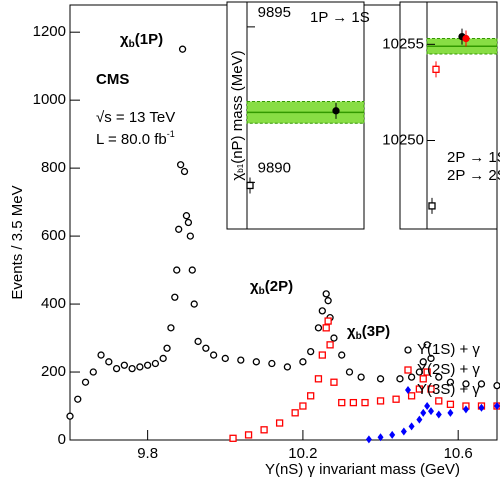  I want to click on x-tick-label: 9.8, so click(147, 453).